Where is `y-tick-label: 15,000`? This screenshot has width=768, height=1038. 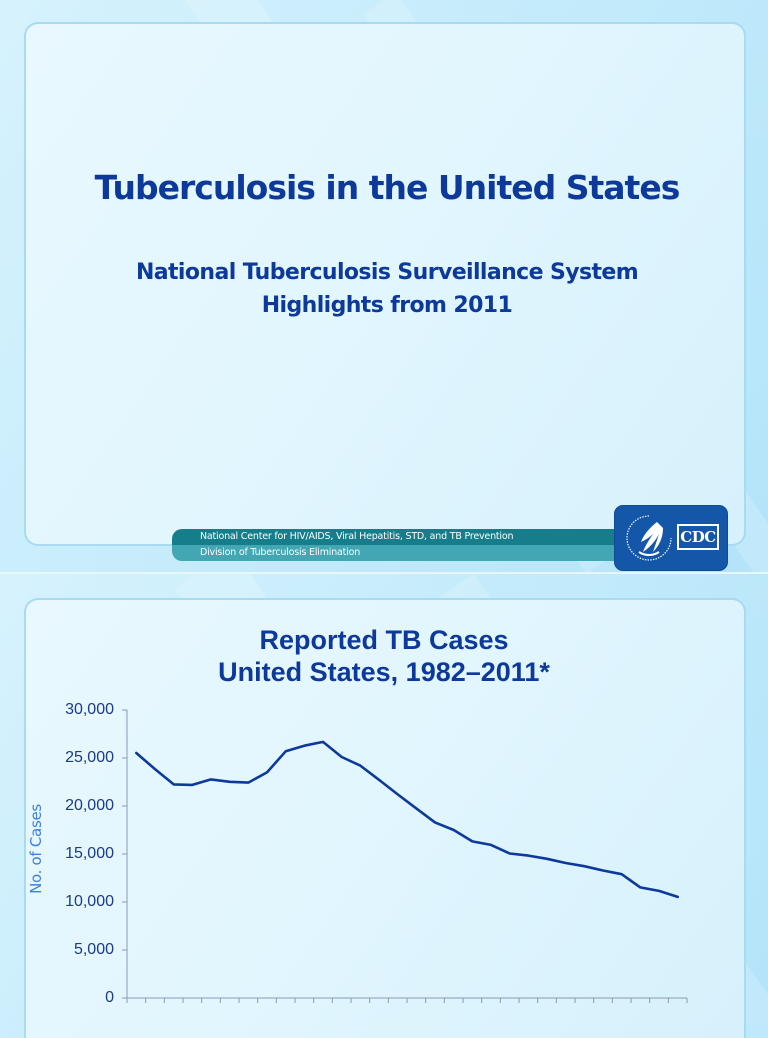 y-tick-label: 15,000 is located at coordinates (89, 853).